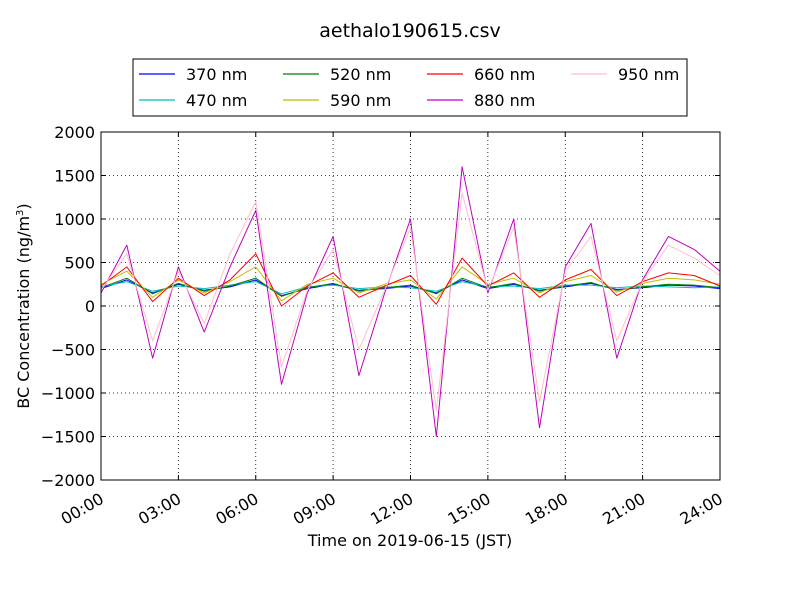  Describe the element at coordinates (20, 213) in the screenshot. I see `y-axis-label-superscript: 3` at that location.